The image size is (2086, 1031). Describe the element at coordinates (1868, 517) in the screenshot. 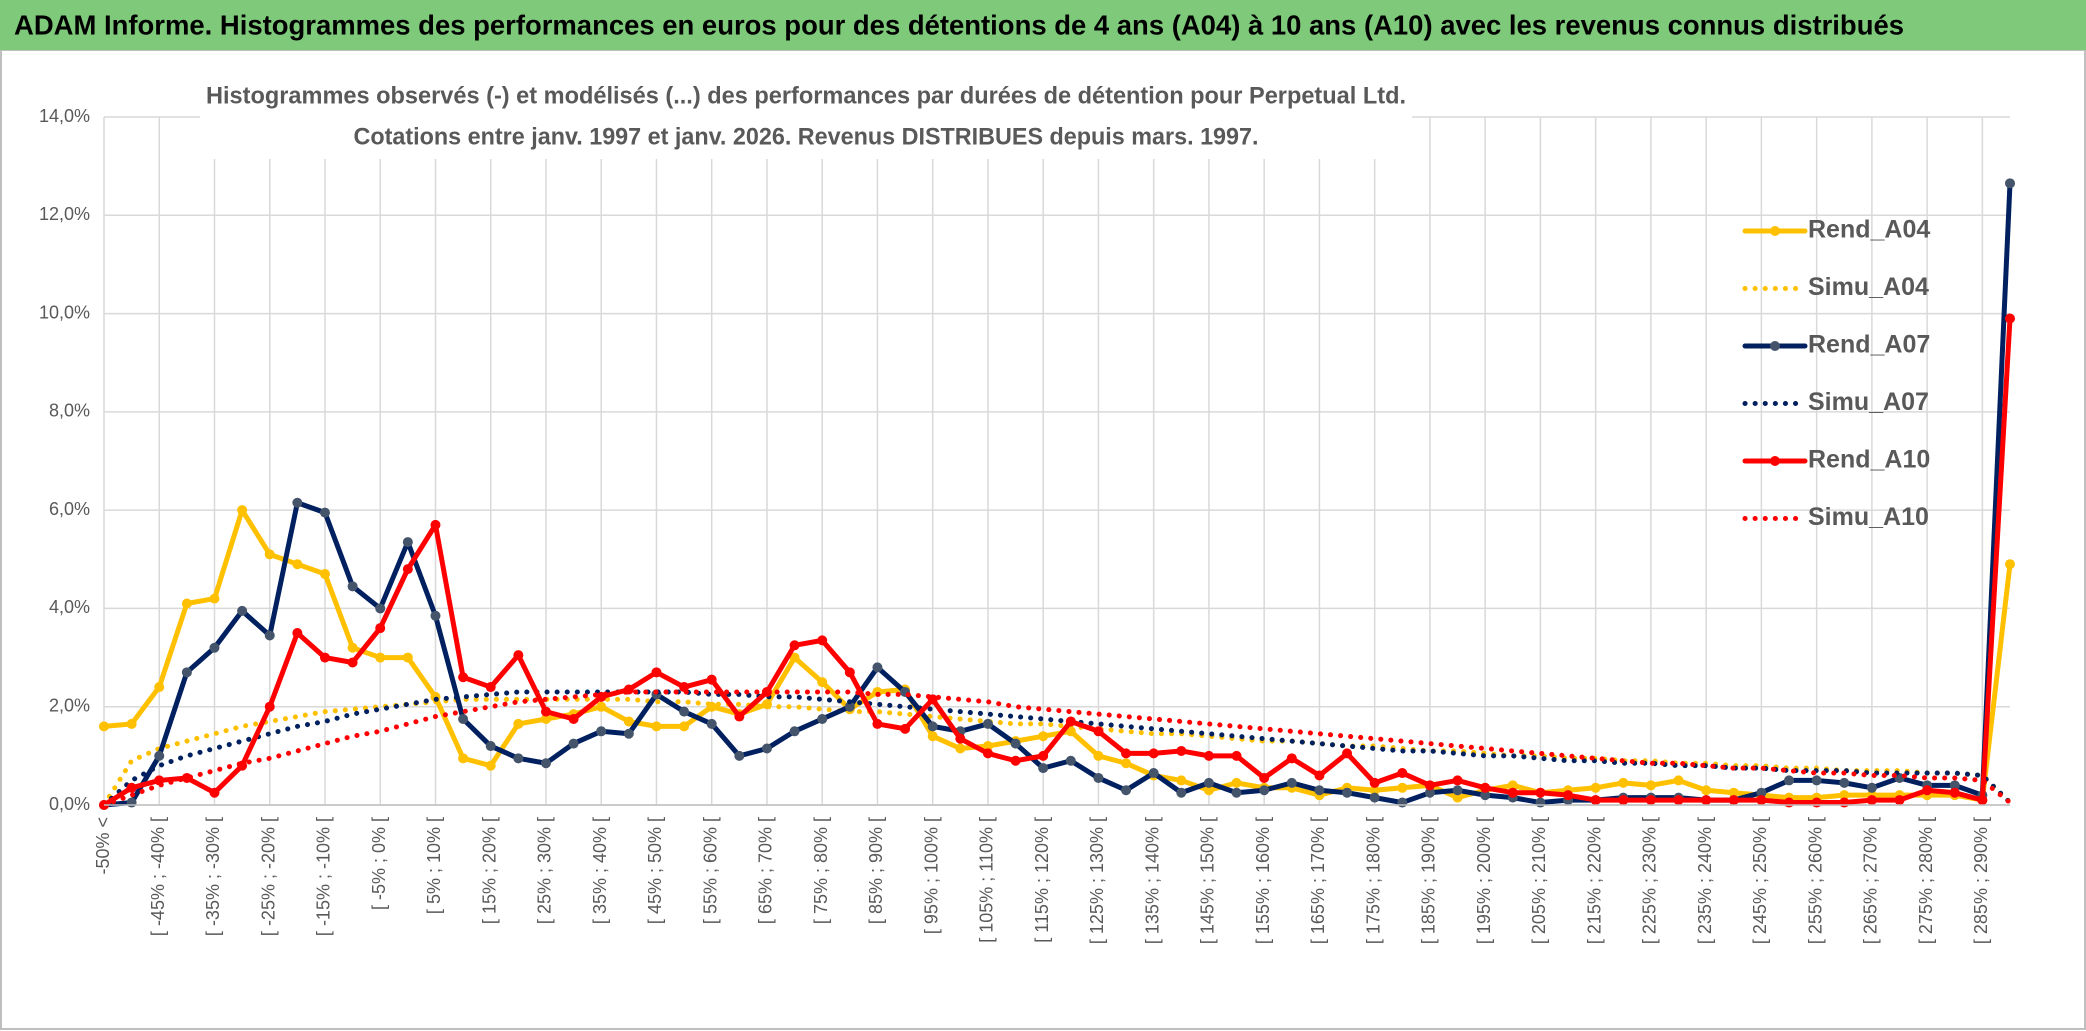

I see `legend-label: Simu_A10` at that location.